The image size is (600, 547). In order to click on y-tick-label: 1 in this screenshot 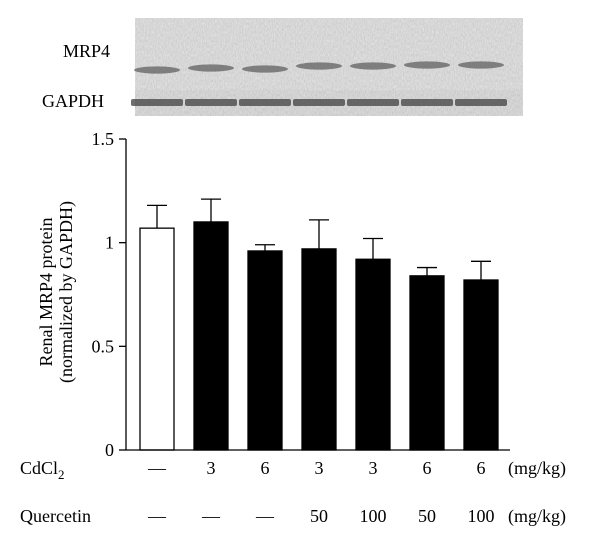, I will do `click(109, 243)`.